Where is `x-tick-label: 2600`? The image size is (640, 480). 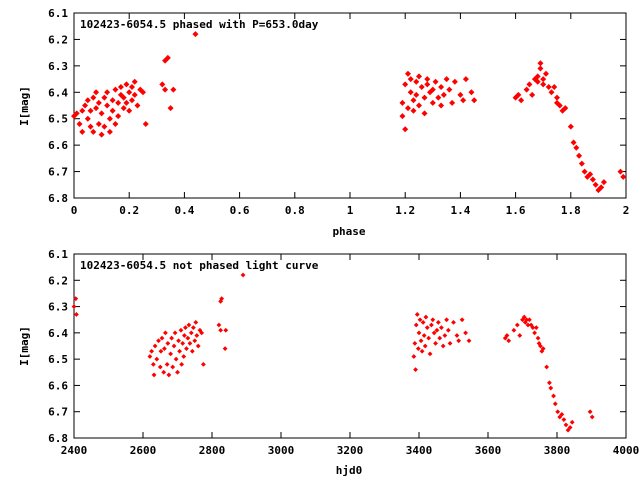 x-tick-label: 2600 is located at coordinates (143, 450).